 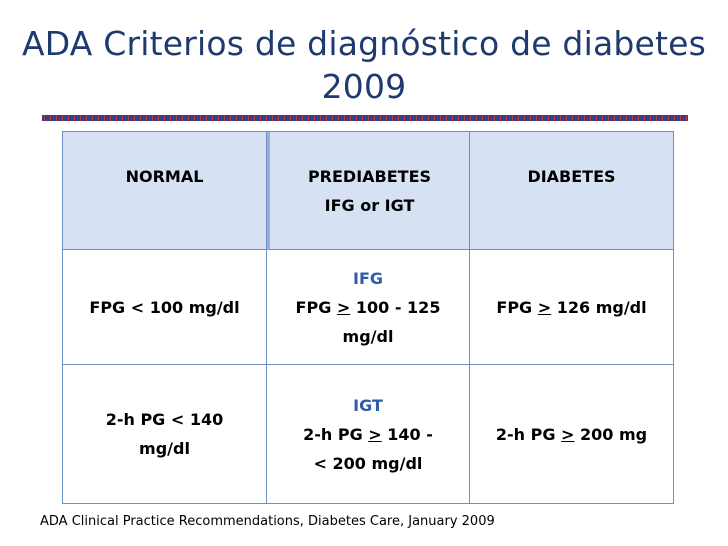 I want to click on fpg-diabetes-cell: FPG > 126 mg/dl, so click(x=571, y=307).